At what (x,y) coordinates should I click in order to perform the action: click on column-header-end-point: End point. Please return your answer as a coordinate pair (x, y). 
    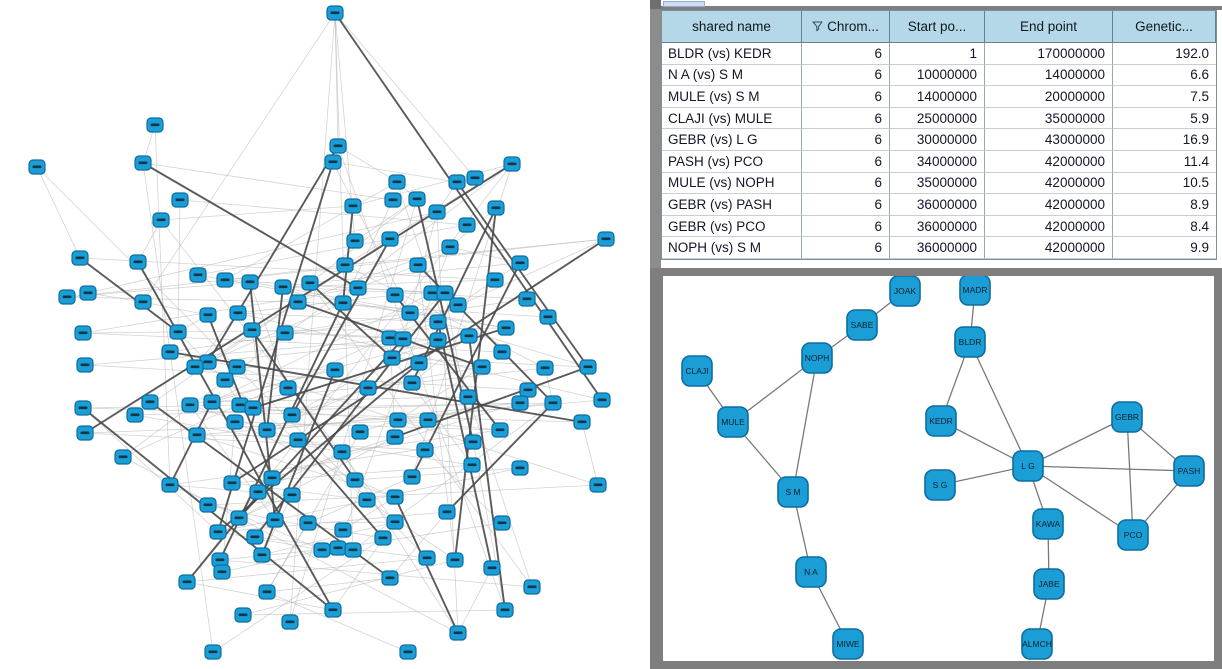
    Looking at the image, I should click on (1049, 27).